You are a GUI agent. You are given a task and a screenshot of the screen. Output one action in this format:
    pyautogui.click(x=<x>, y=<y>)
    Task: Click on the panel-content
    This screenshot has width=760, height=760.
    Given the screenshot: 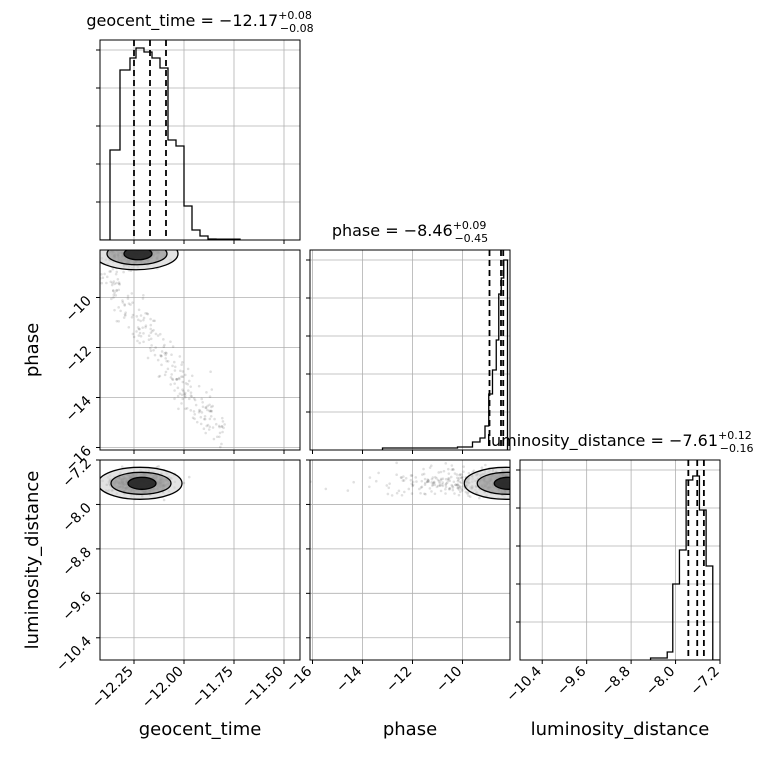 What is the action you would take?
    pyautogui.click(x=145, y=483)
    